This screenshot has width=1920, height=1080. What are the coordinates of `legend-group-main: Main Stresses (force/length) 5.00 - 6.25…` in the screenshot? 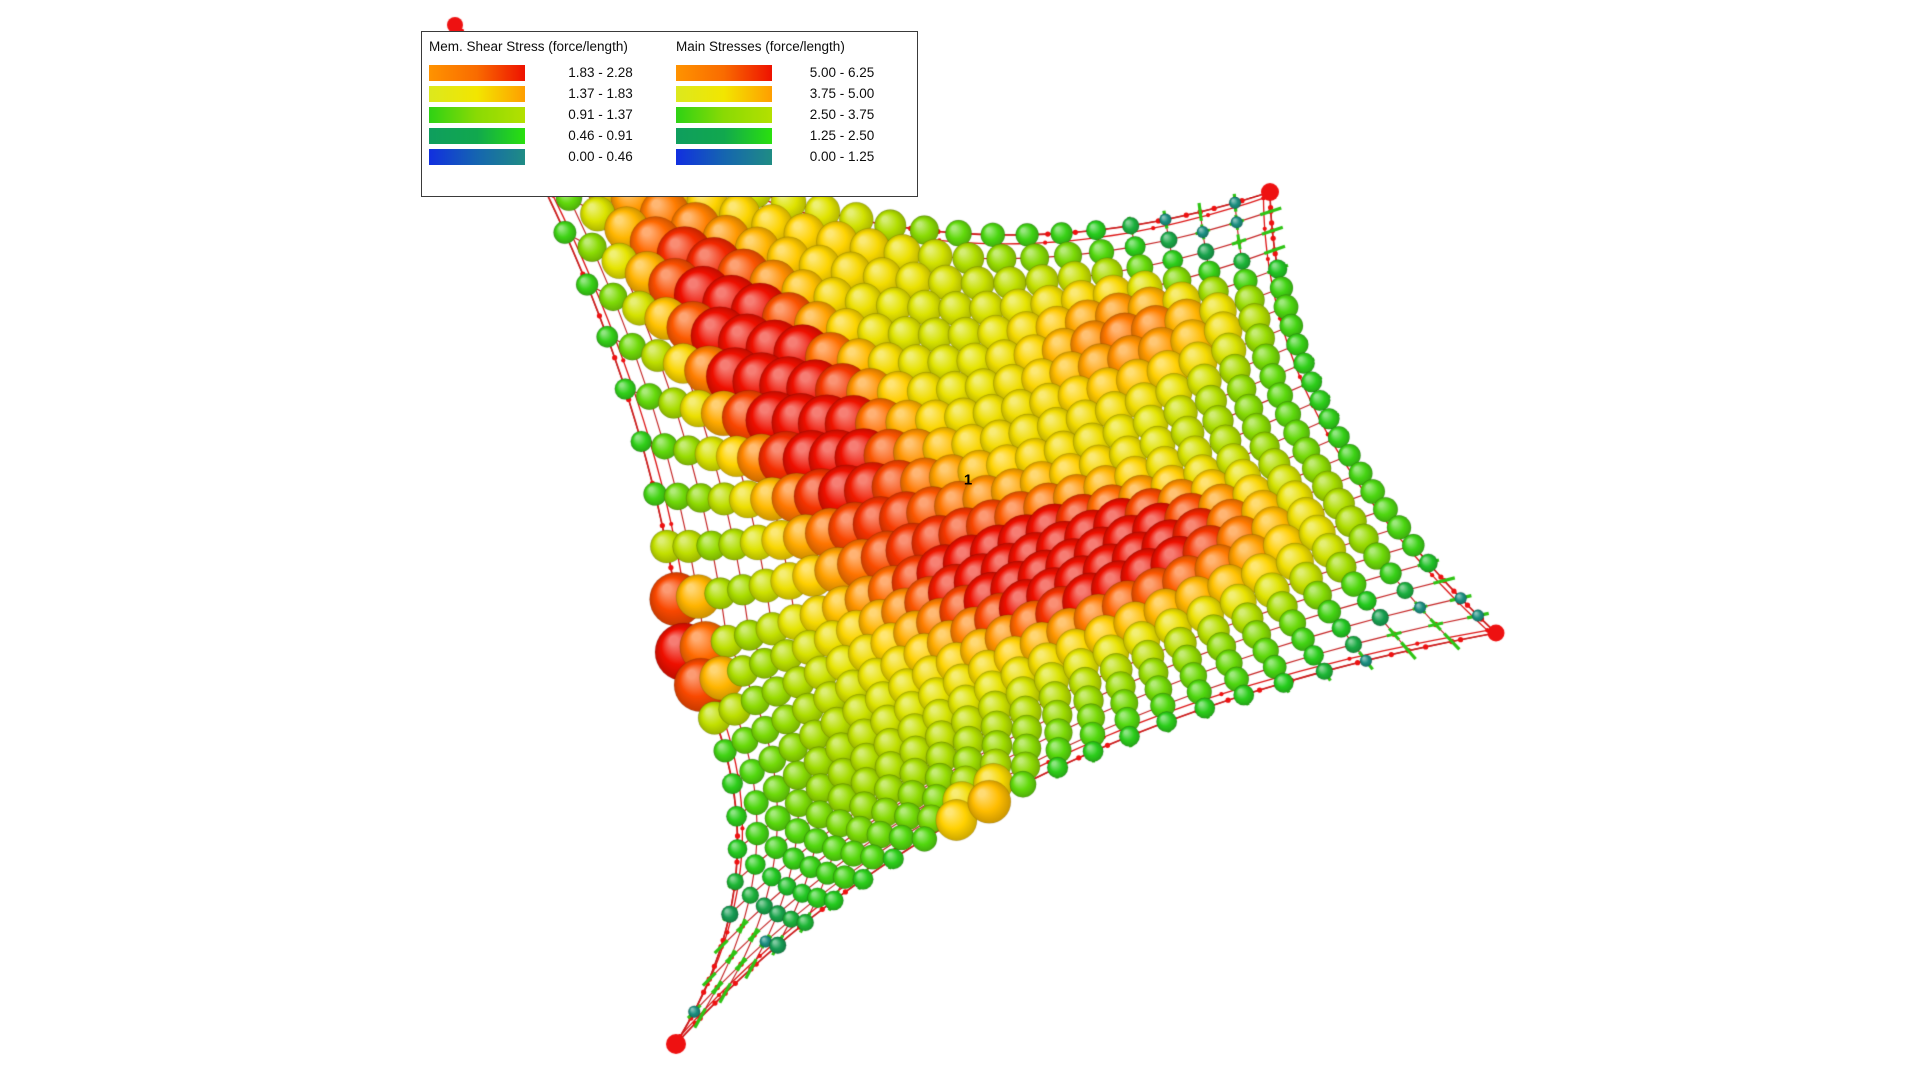 It's located at (794, 116).